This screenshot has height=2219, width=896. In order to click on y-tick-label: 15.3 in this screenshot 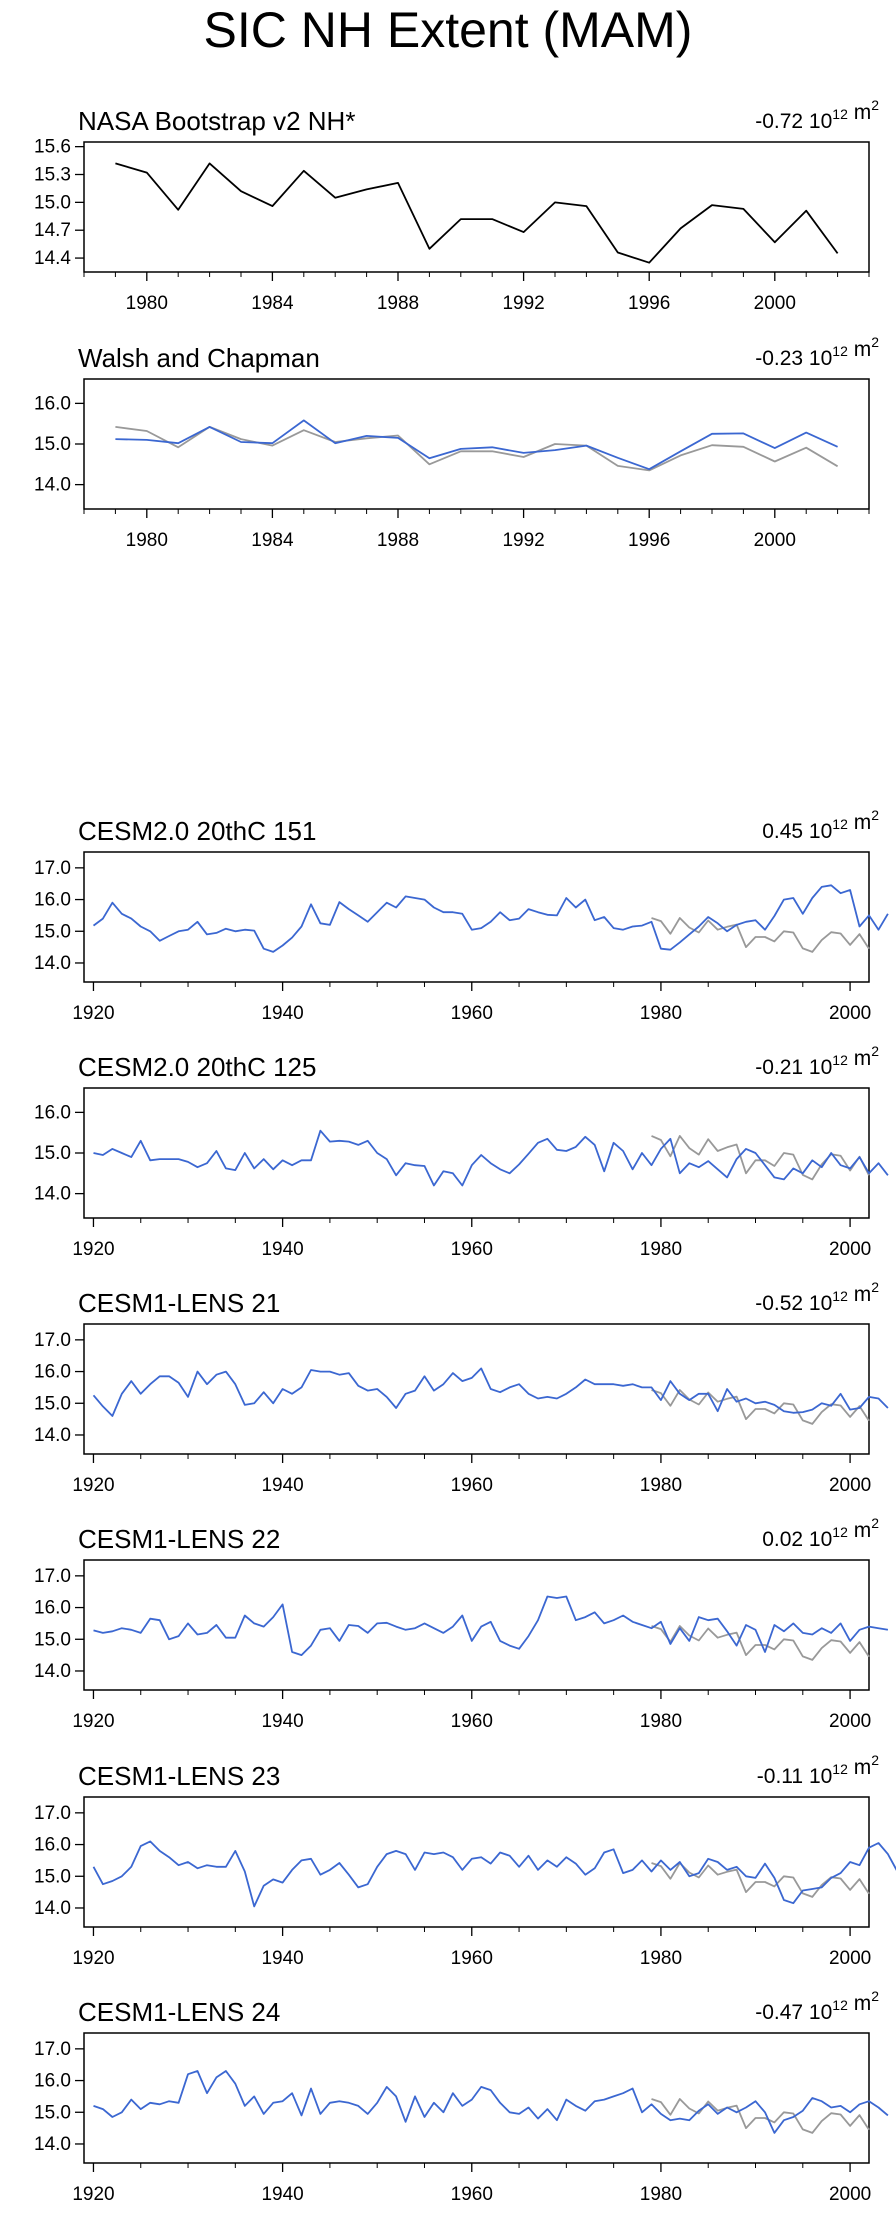, I will do `click(52, 175)`.